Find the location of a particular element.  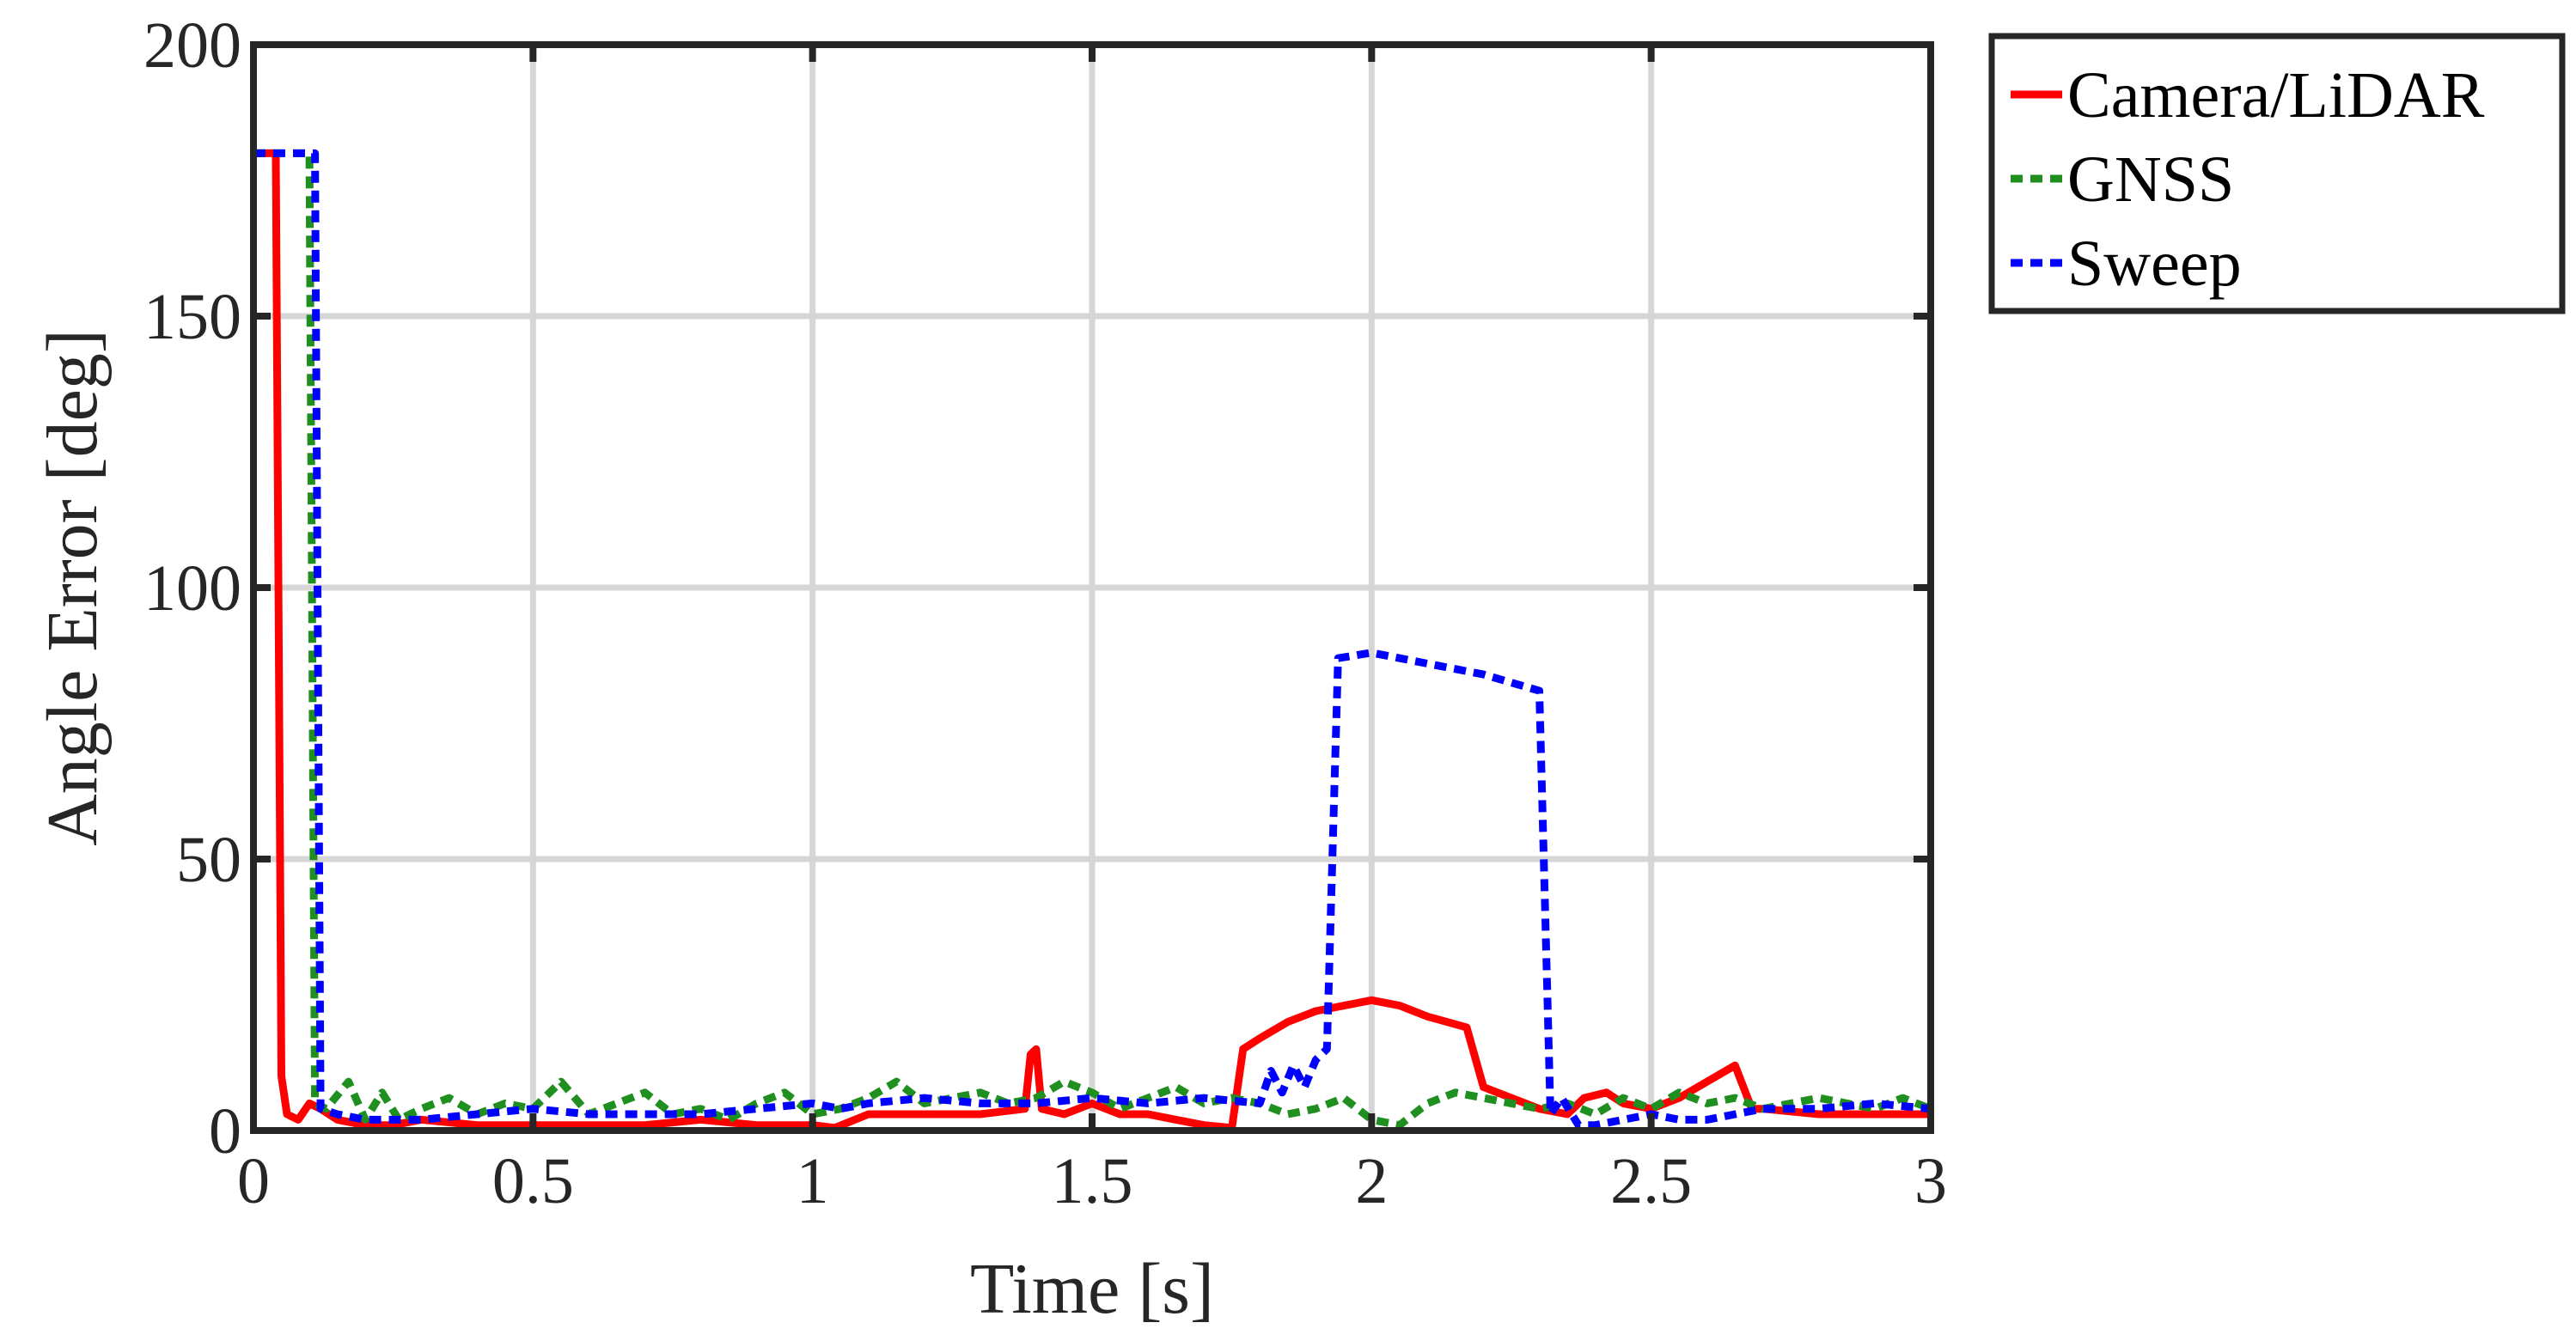

x-tick-label: 2 is located at coordinates (1371, 1181).